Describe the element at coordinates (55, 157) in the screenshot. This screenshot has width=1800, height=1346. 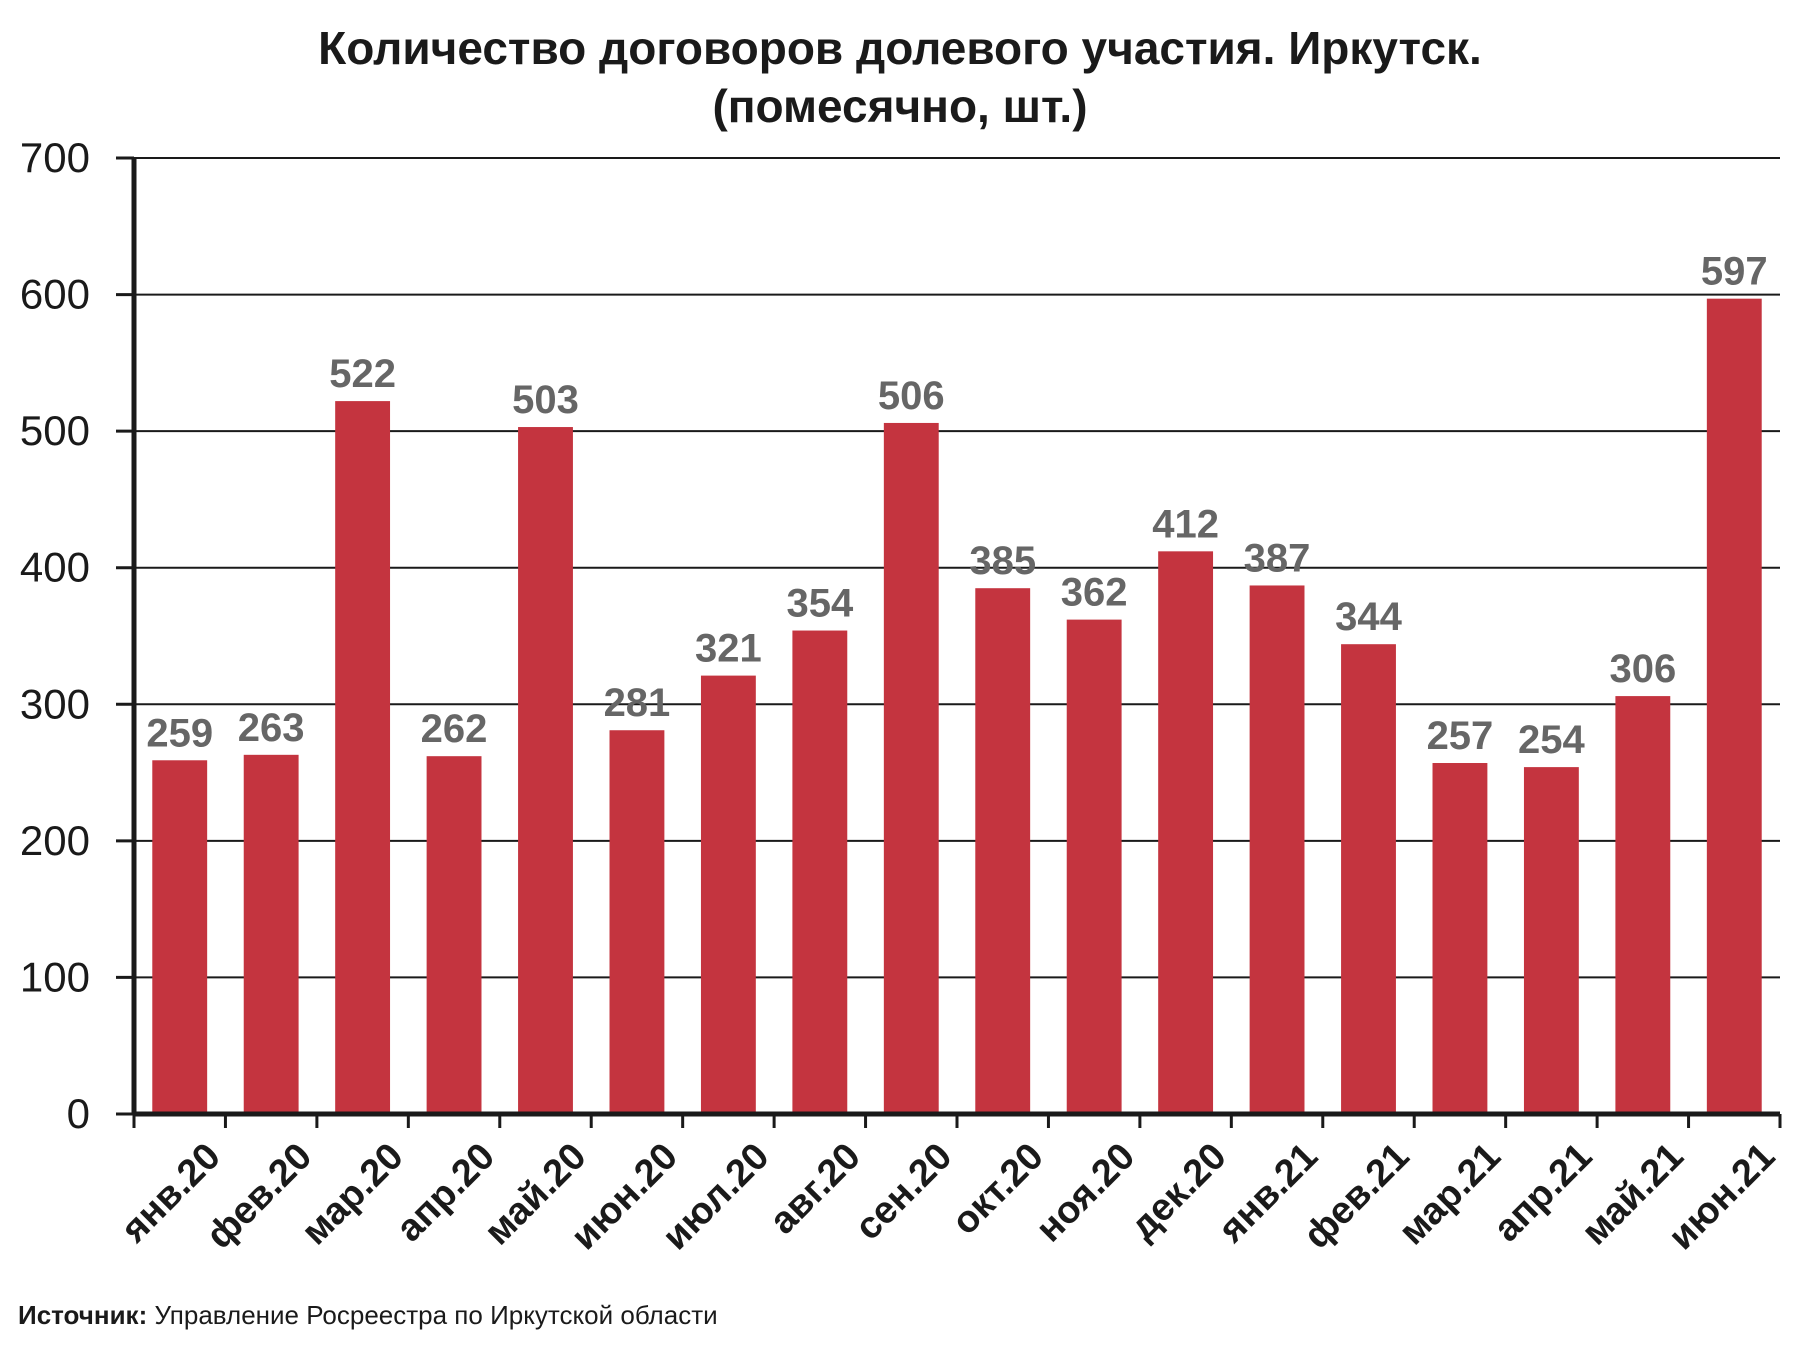
I see `y-tick-label: 700` at that location.